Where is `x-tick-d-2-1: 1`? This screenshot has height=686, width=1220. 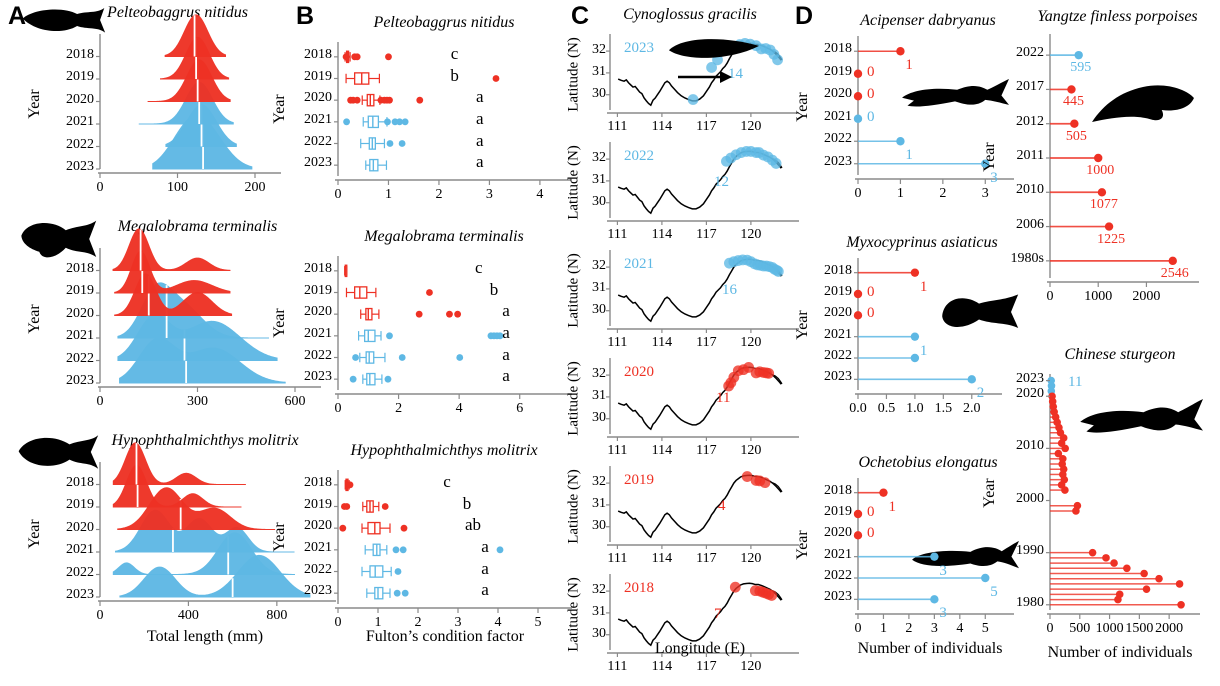 x-tick-d-2-1: 1 is located at coordinates (883, 628).